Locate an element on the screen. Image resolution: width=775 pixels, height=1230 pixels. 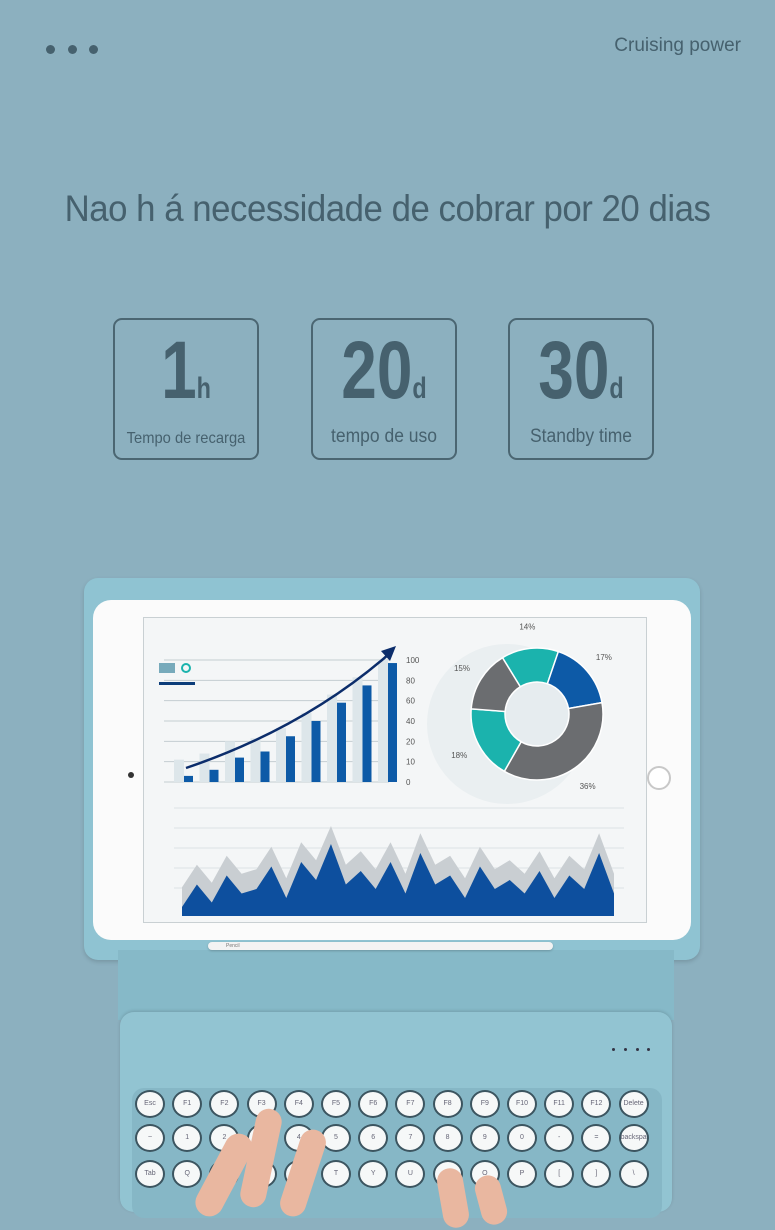
key: F6 is located at coordinates (373, 1104).